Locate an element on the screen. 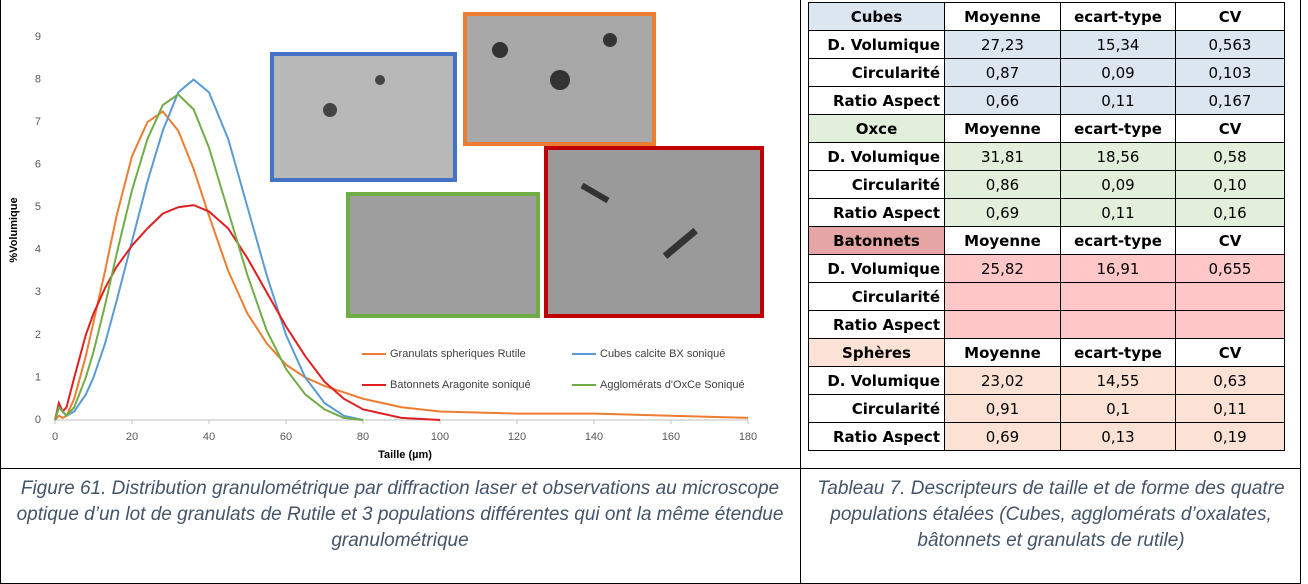  table-row: Ratio Aspect 0,69 0,13 0,19 is located at coordinates (1046, 436).